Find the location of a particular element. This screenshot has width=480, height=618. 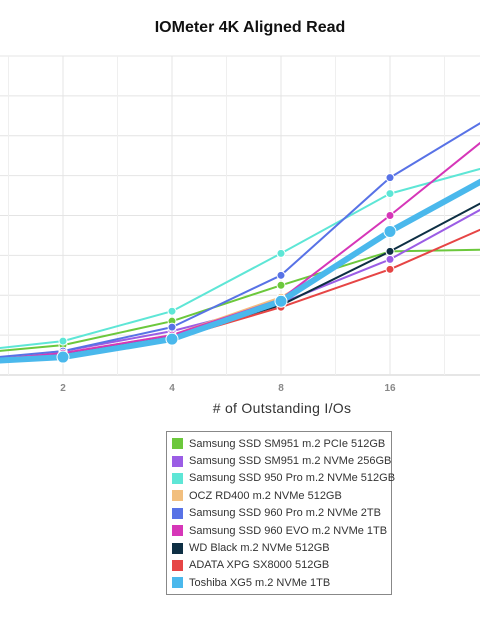

legend-item: Samsung SSD SM951 m.2 NVMe 256GB is located at coordinates (281, 460).